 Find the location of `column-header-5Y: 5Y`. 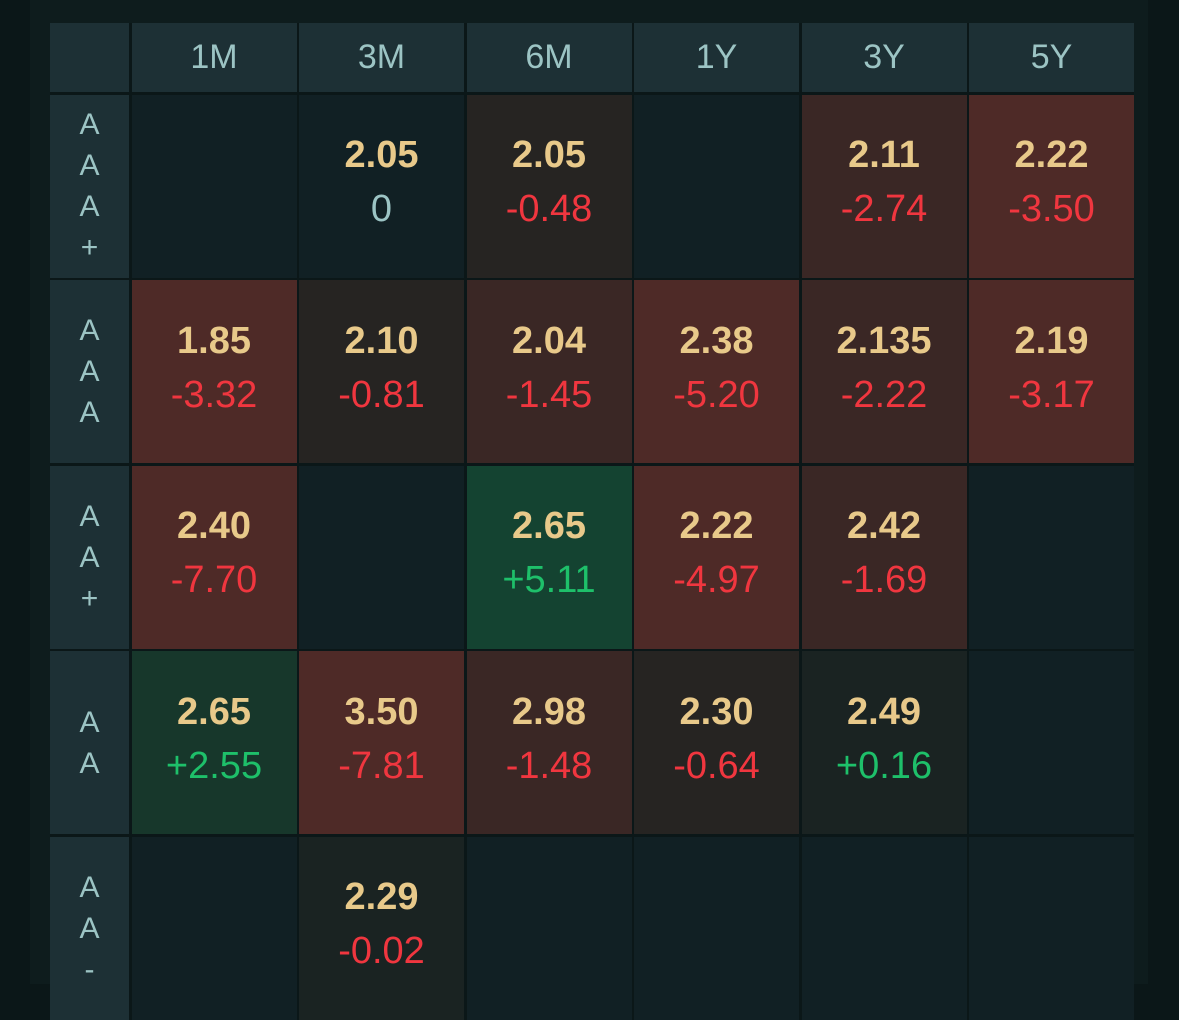

column-header-5Y: 5Y is located at coordinates (1051, 57).